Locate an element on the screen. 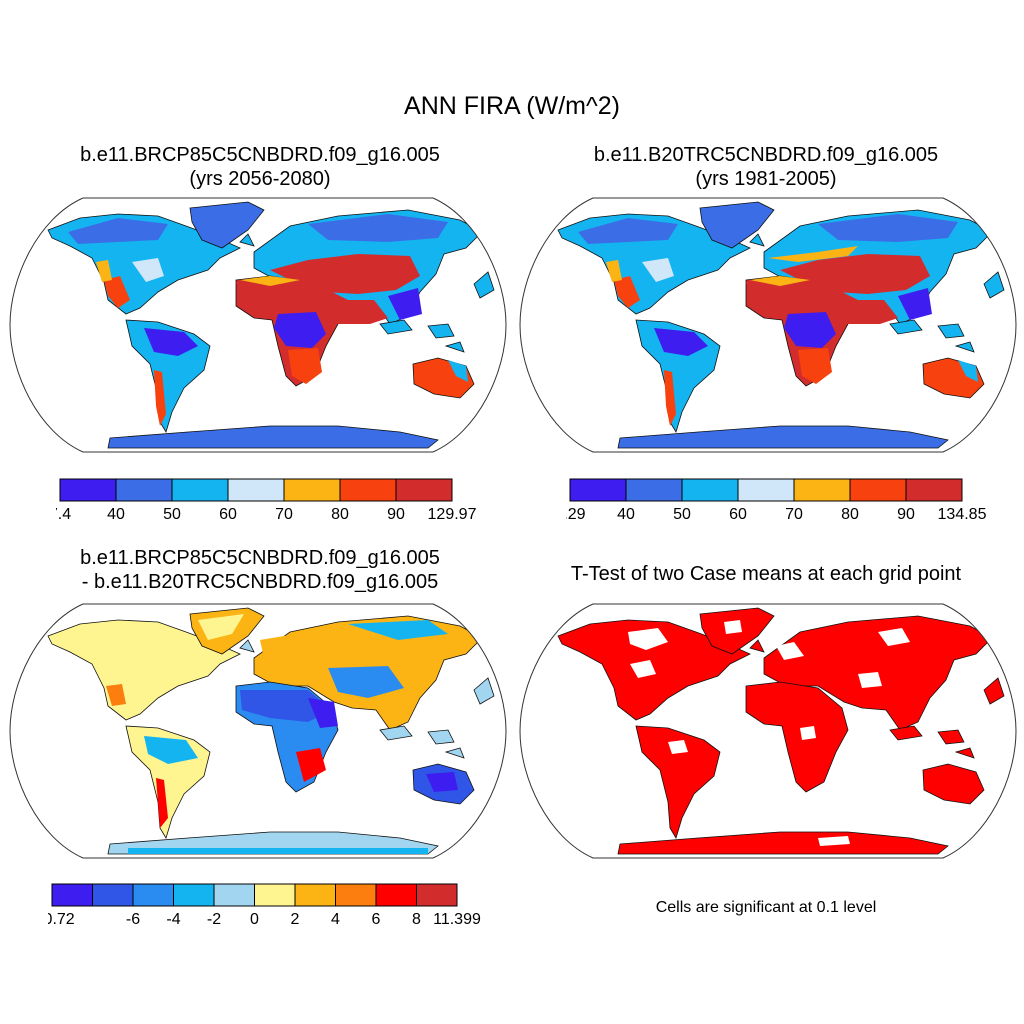 The image size is (1024, 1024). panel-3-colorbar-tick-label: 0 is located at coordinates (254, 919).